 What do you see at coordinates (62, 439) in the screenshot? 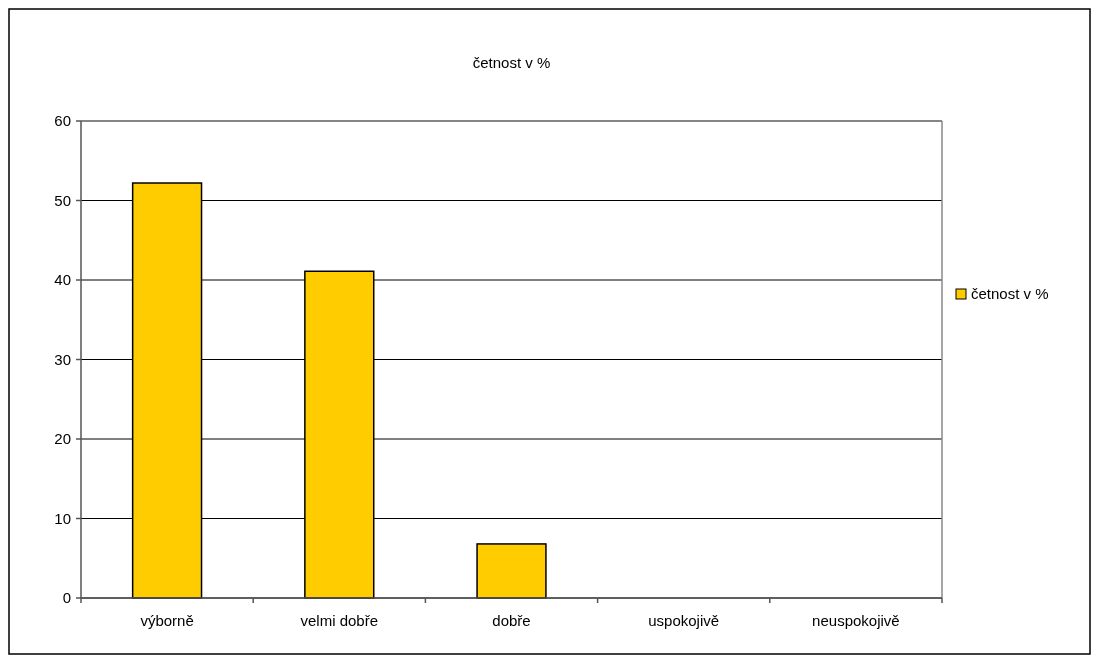
I see `y-tick-label: 20` at bounding box center [62, 439].